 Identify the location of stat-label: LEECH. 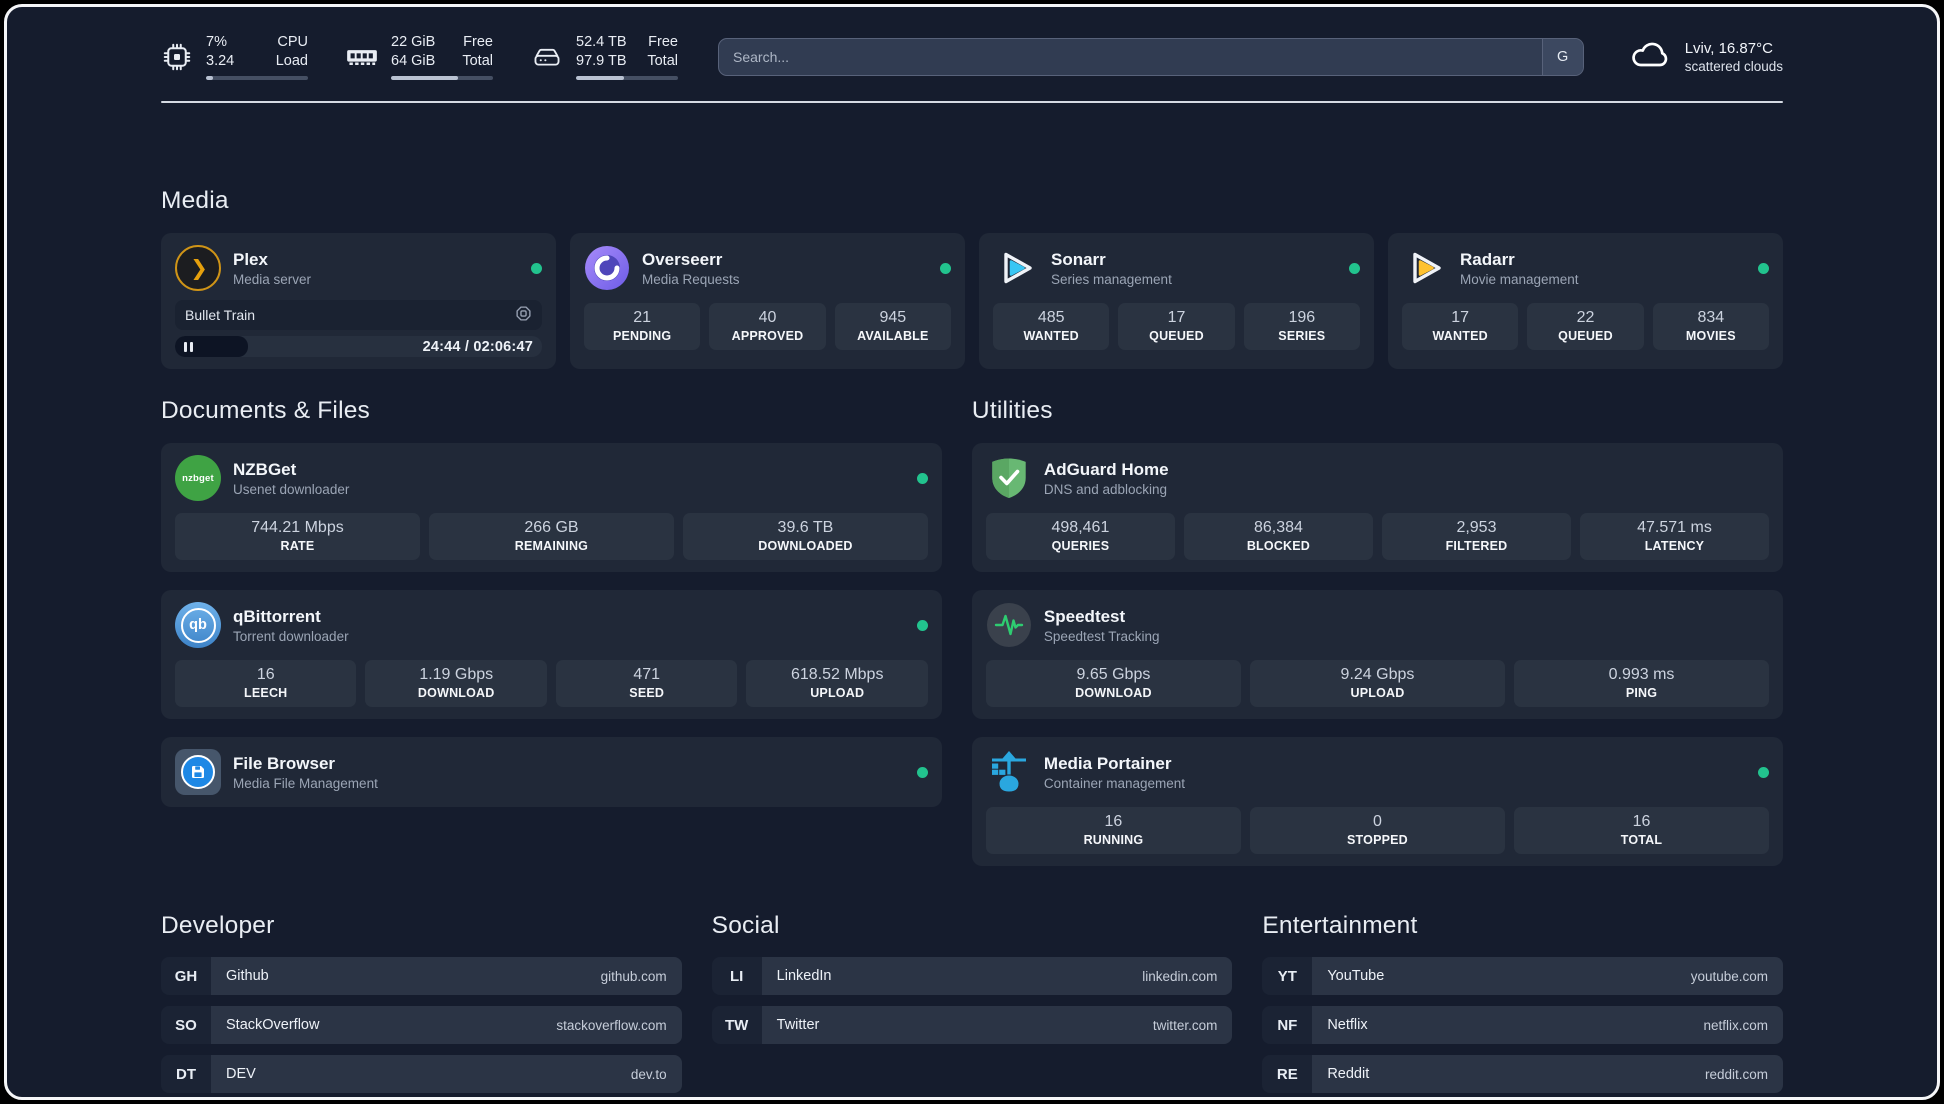
(266, 693).